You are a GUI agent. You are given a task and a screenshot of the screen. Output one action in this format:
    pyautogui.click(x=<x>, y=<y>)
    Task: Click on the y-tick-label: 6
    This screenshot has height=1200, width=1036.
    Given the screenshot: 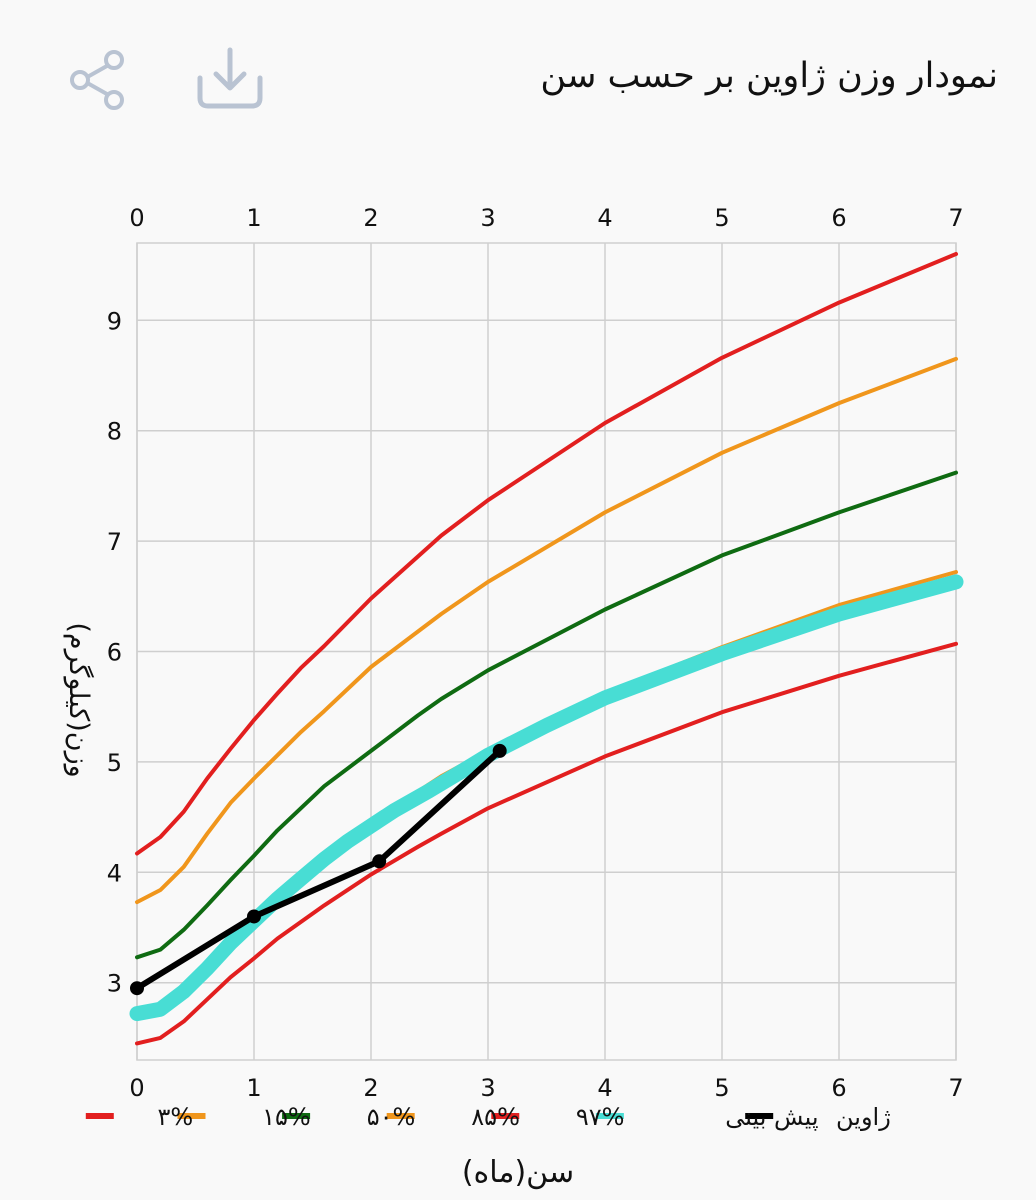 What is the action you would take?
    pyautogui.click(x=114, y=653)
    